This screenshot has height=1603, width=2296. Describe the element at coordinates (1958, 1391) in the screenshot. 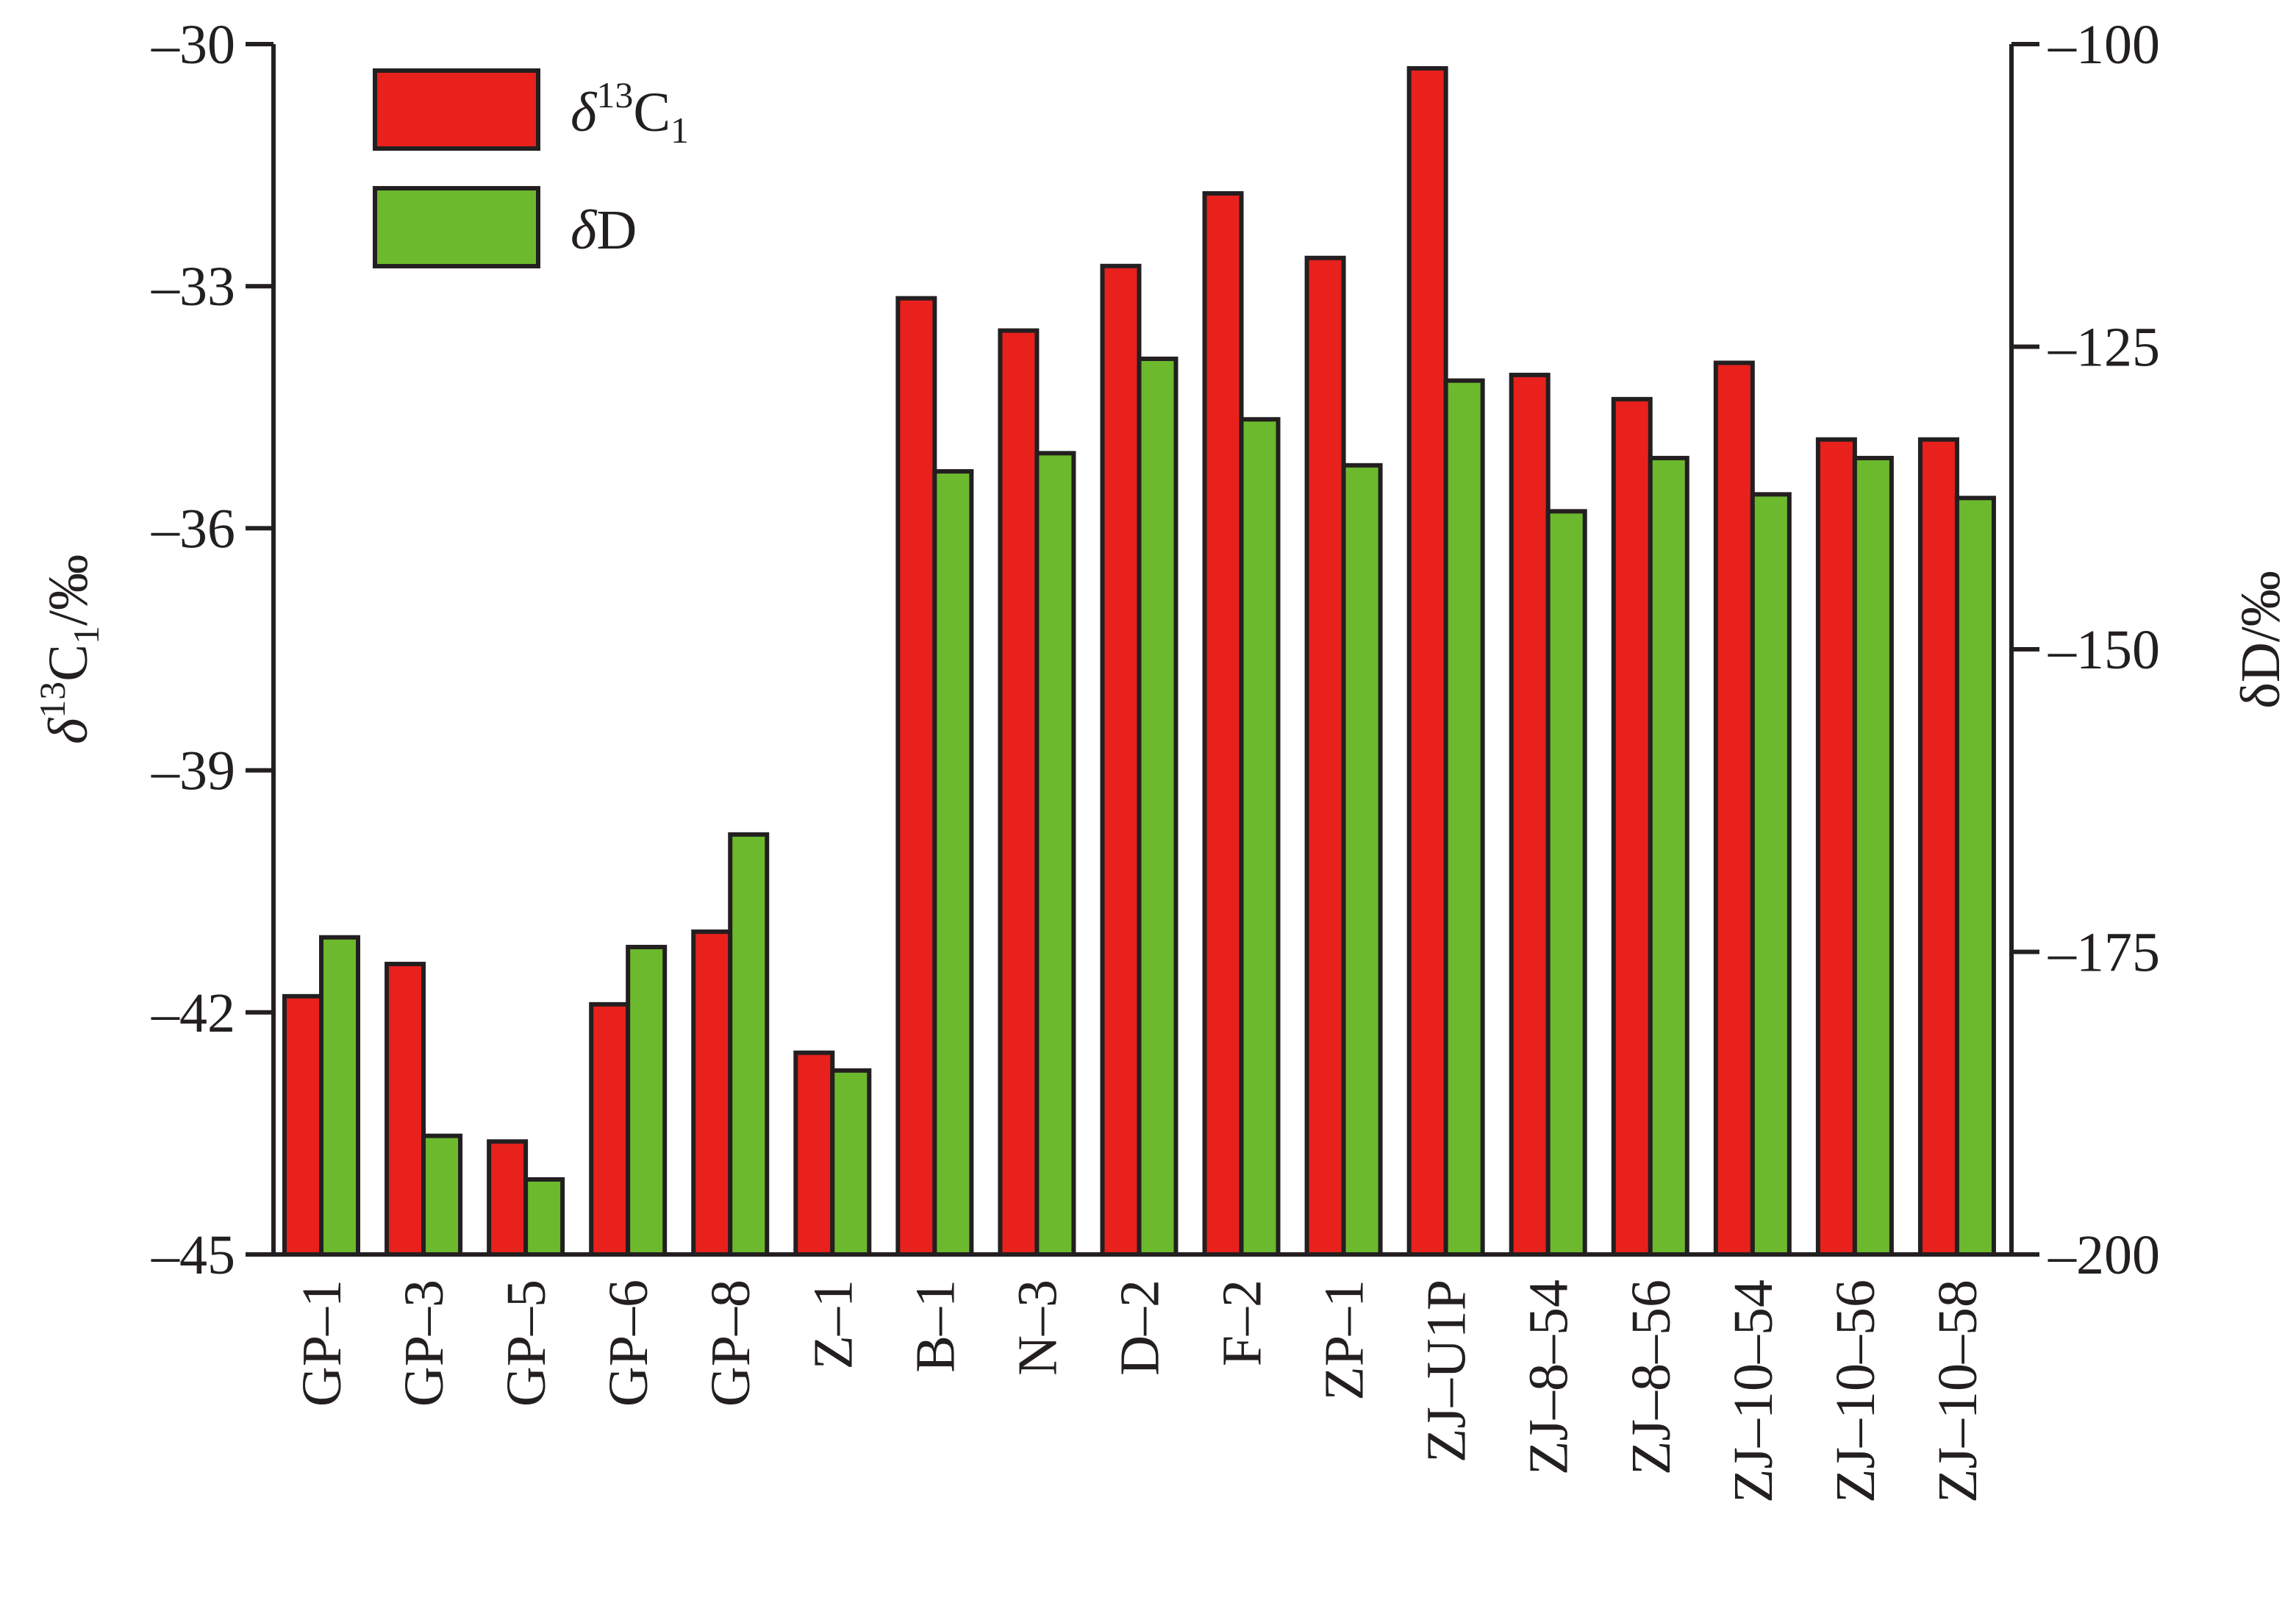

I see `x-tick-label: ZJ–10–58` at that location.